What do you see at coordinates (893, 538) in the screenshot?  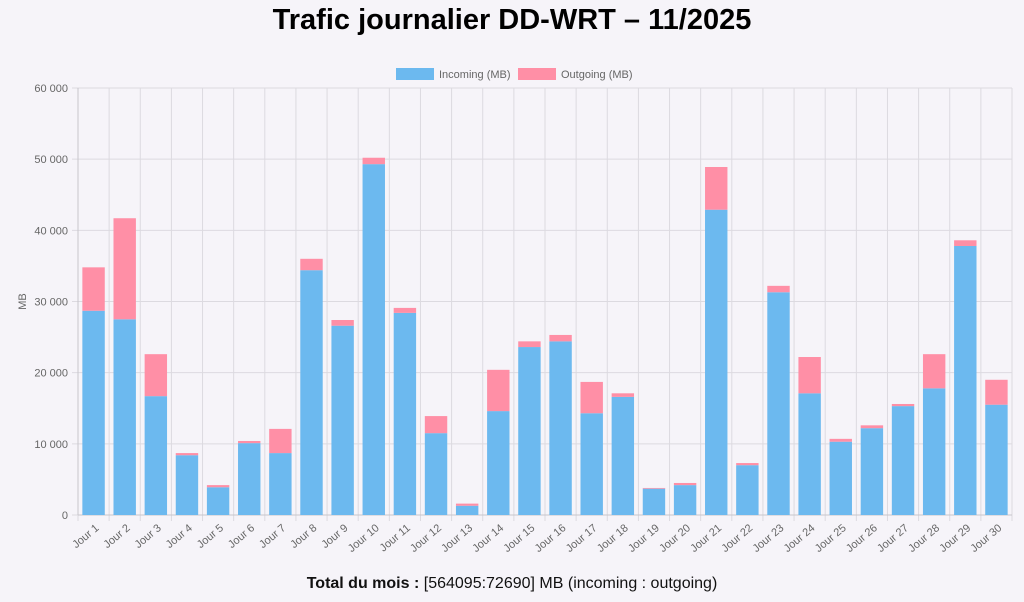 I see `x-tick-label: Jour 27` at bounding box center [893, 538].